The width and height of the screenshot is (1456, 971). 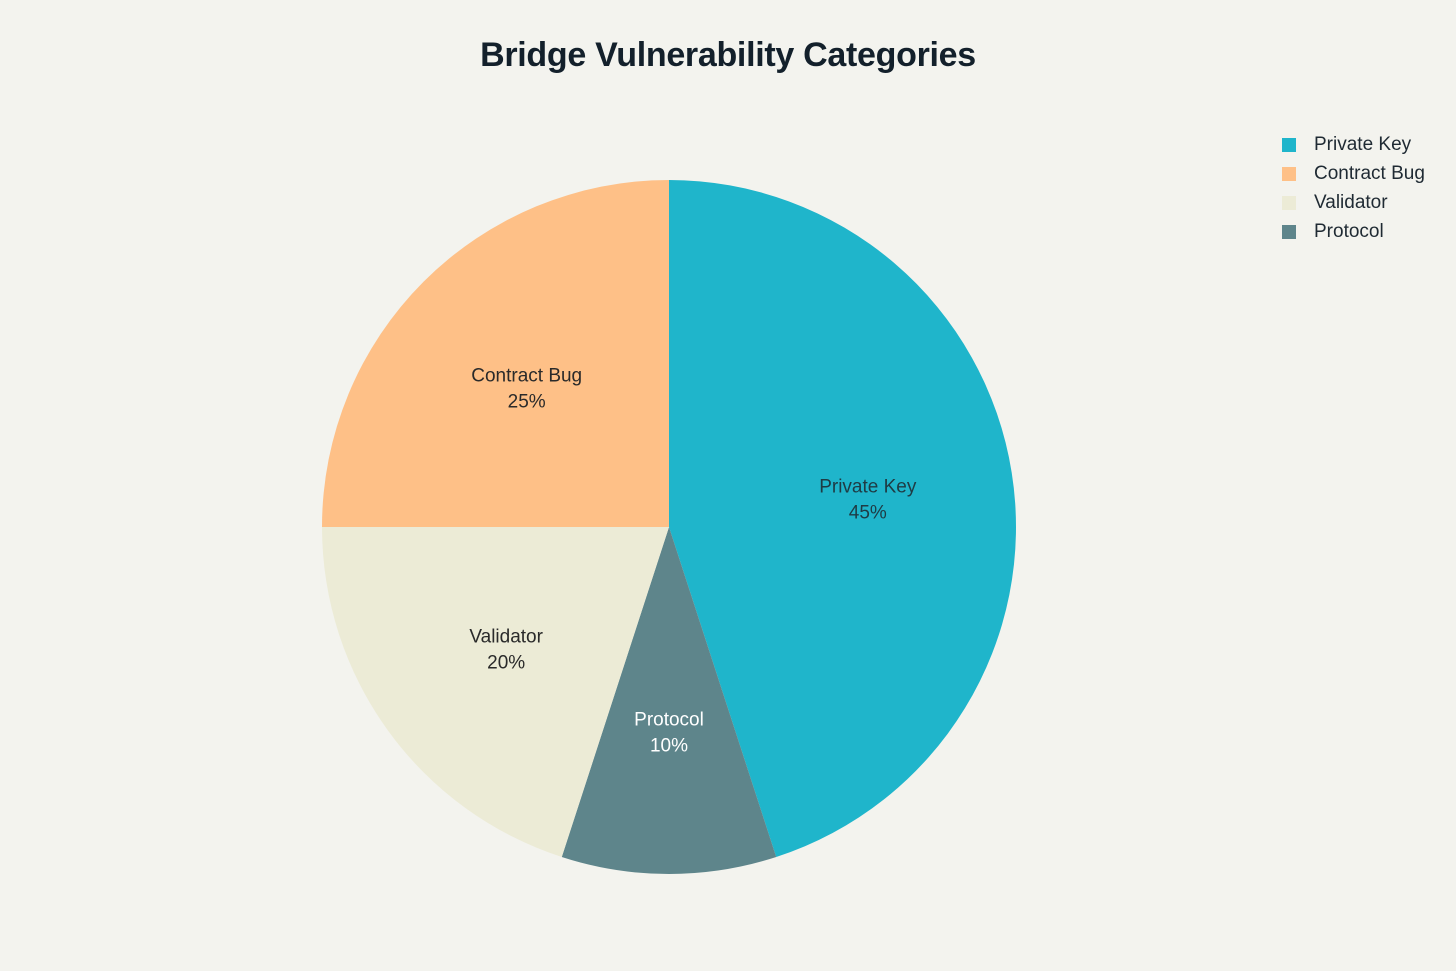 I want to click on pie-slice-validator, so click(x=495, y=692).